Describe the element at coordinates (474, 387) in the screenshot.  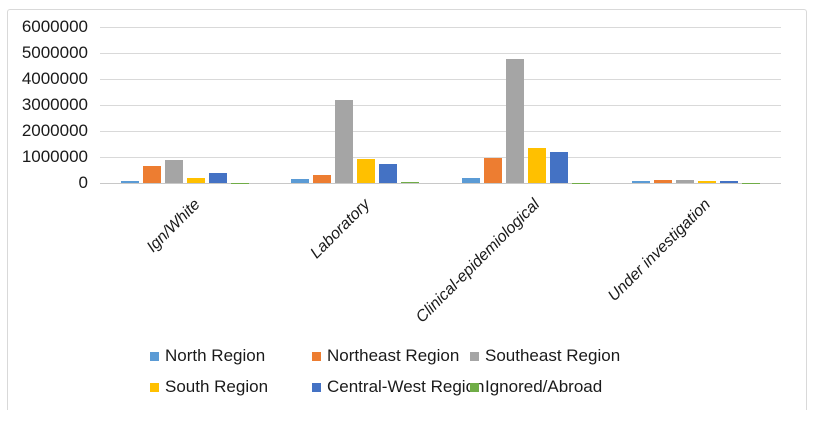
I see `legend-marker-ignored-abroad` at that location.